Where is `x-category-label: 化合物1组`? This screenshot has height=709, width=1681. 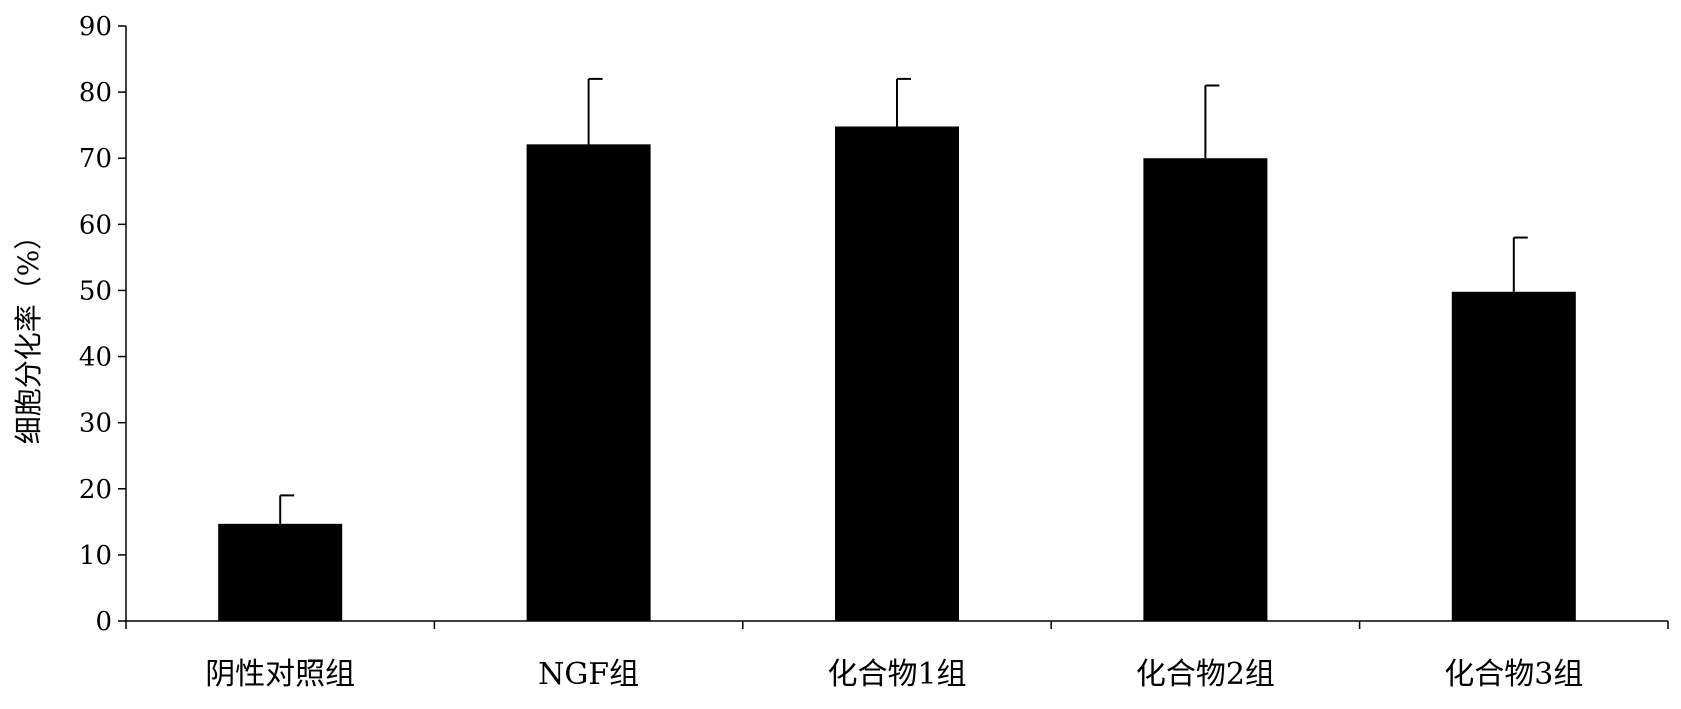 x-category-label: 化合物1组 is located at coordinates (896, 674).